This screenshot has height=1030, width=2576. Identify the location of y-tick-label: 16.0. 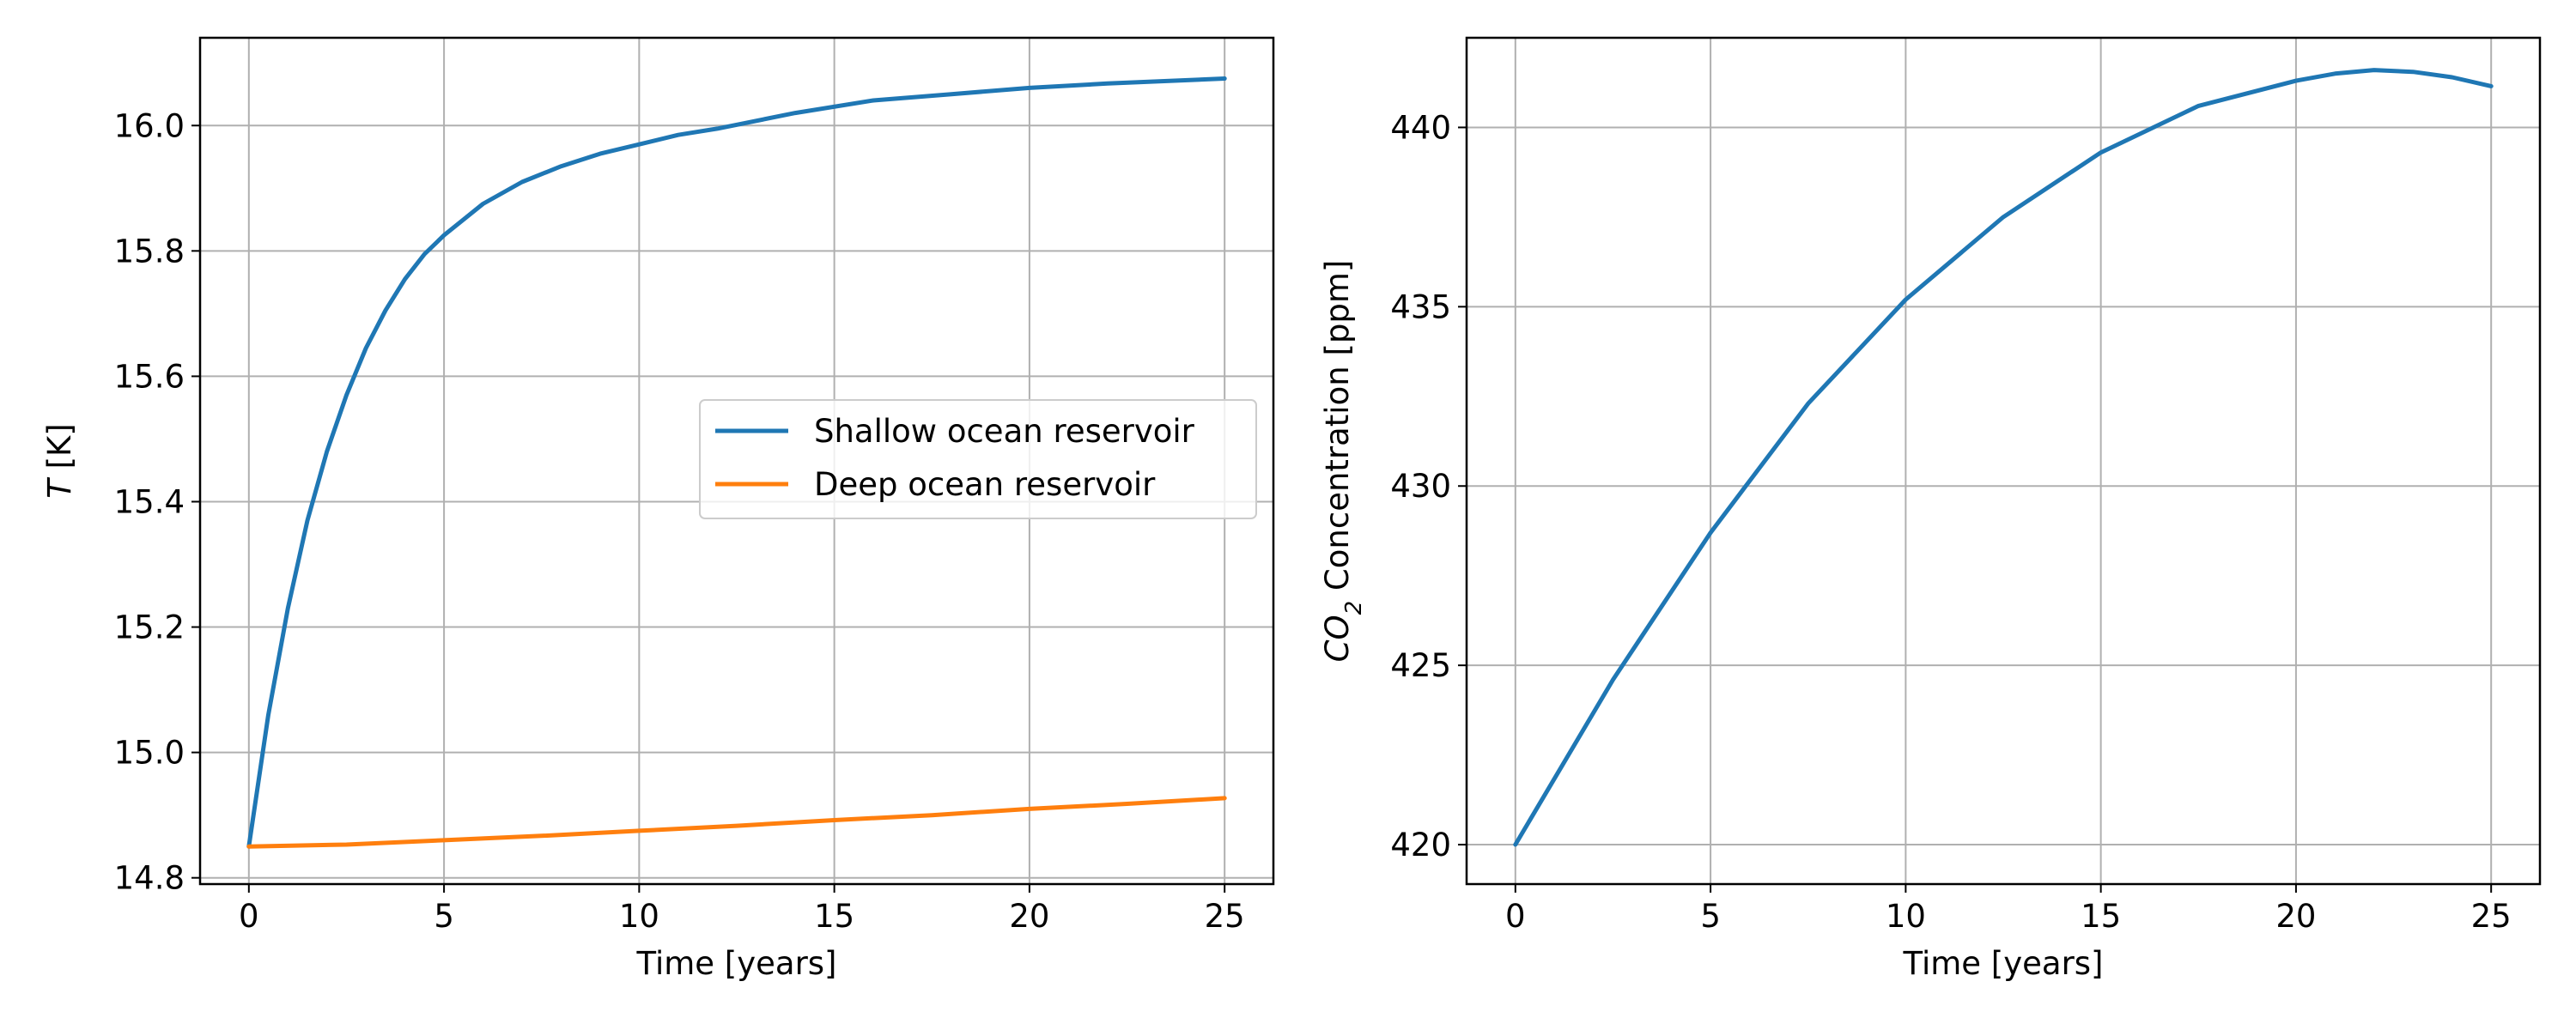
(149, 125).